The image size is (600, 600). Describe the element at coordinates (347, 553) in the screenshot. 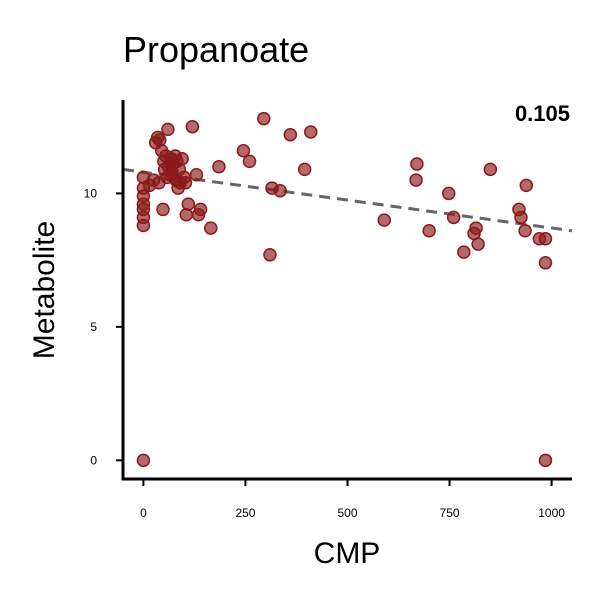

I see `x-axis-label: CMP` at that location.